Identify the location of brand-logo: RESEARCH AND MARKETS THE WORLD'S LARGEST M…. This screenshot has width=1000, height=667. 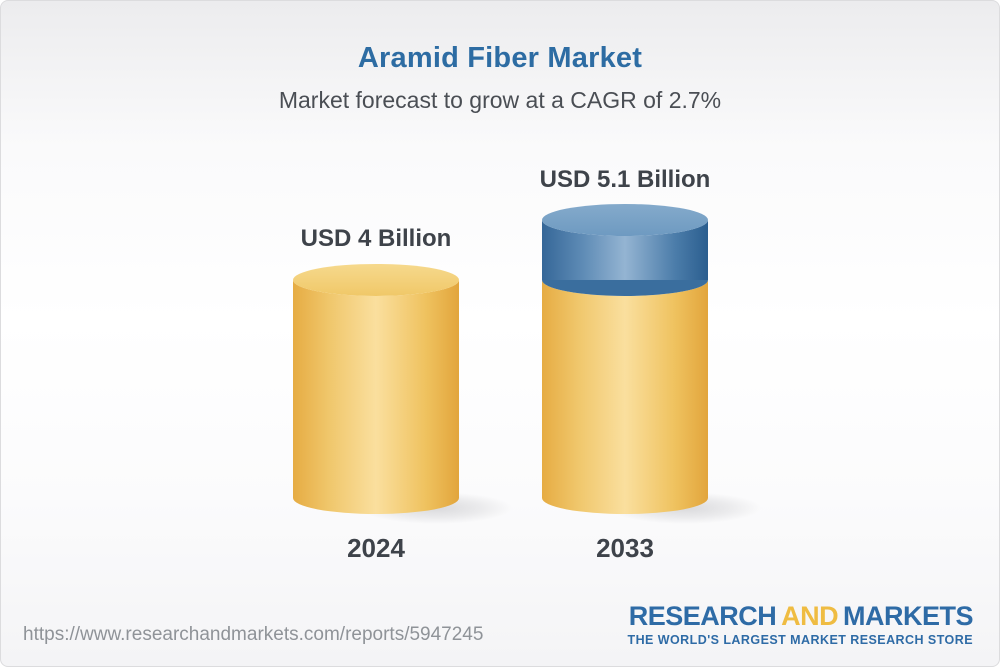
(800, 624).